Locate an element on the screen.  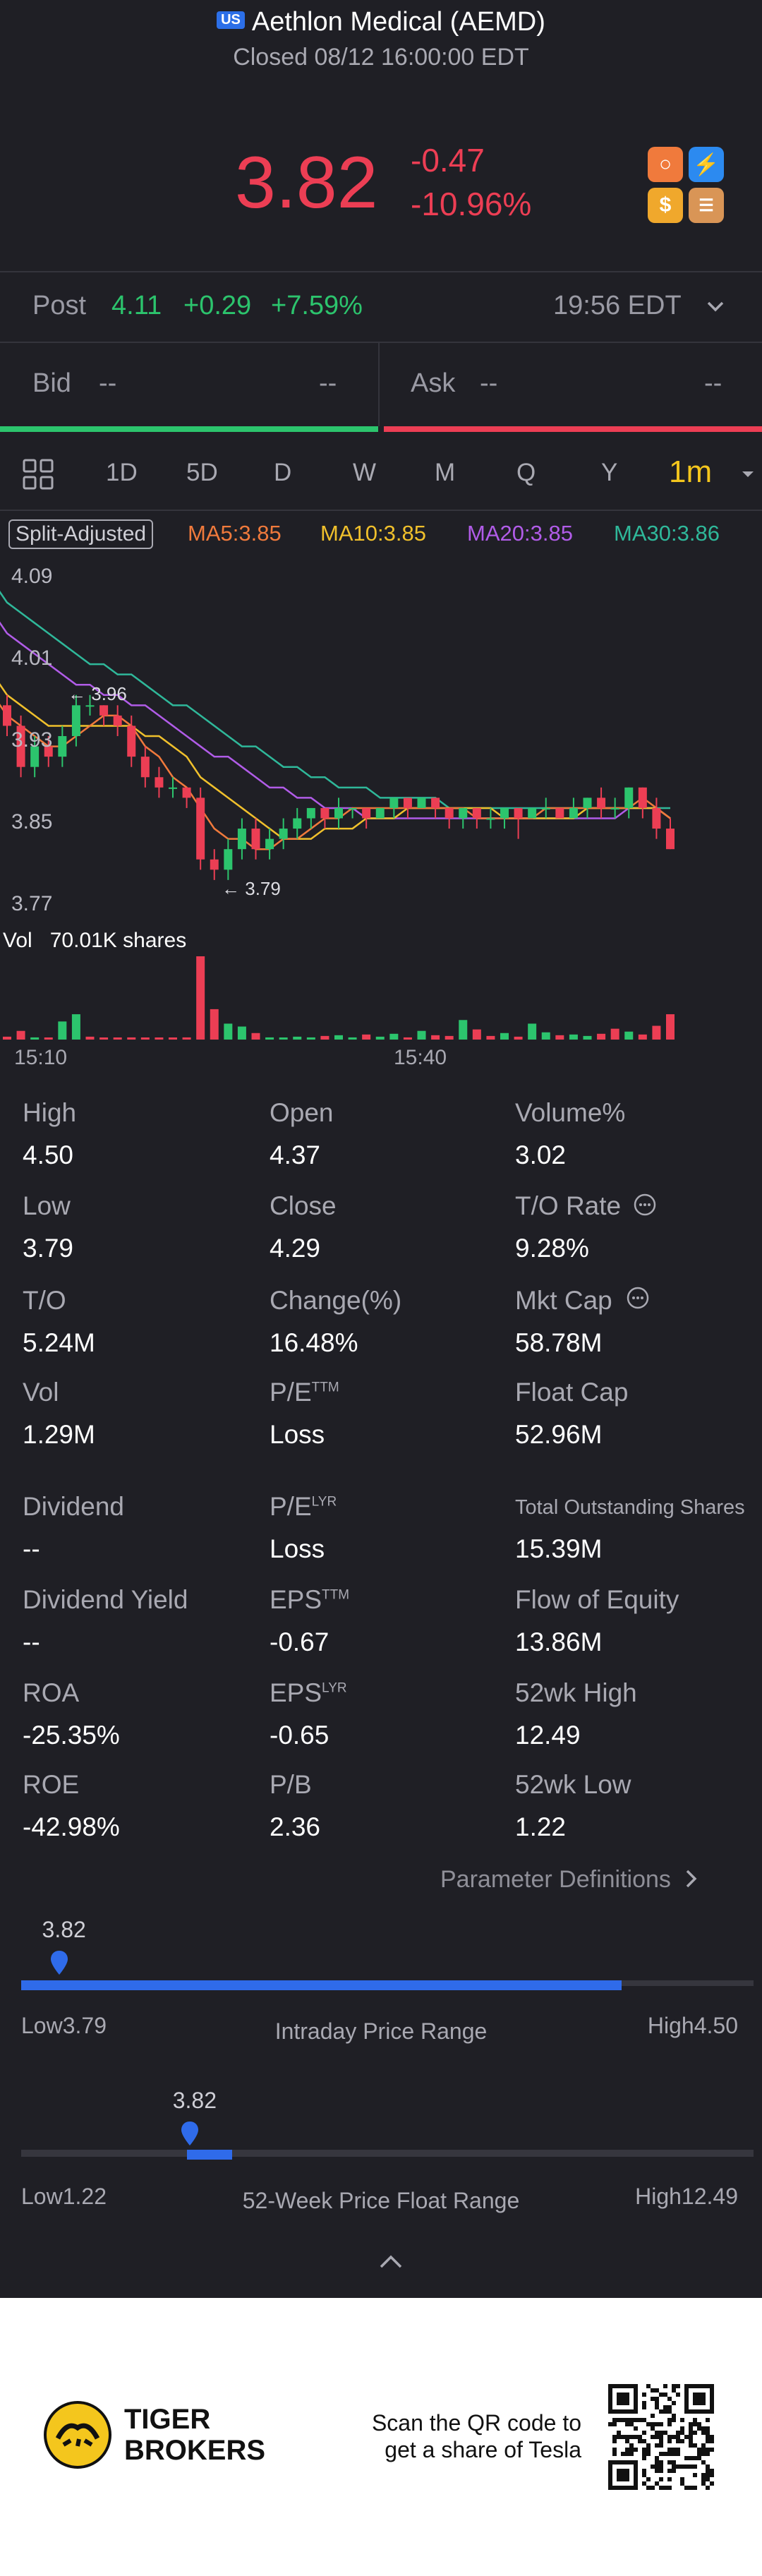
high-marker-label: 3.96 is located at coordinates (109, 693).